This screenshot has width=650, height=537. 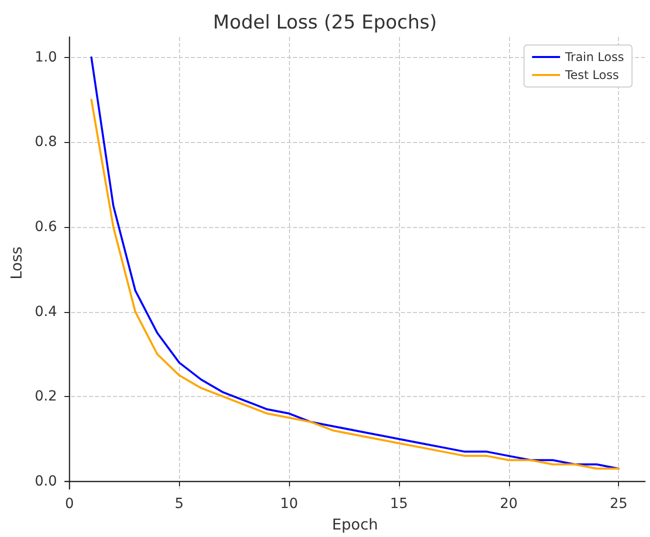 What do you see at coordinates (594, 57) in the screenshot?
I see `legend-label: Train Loss` at bounding box center [594, 57].